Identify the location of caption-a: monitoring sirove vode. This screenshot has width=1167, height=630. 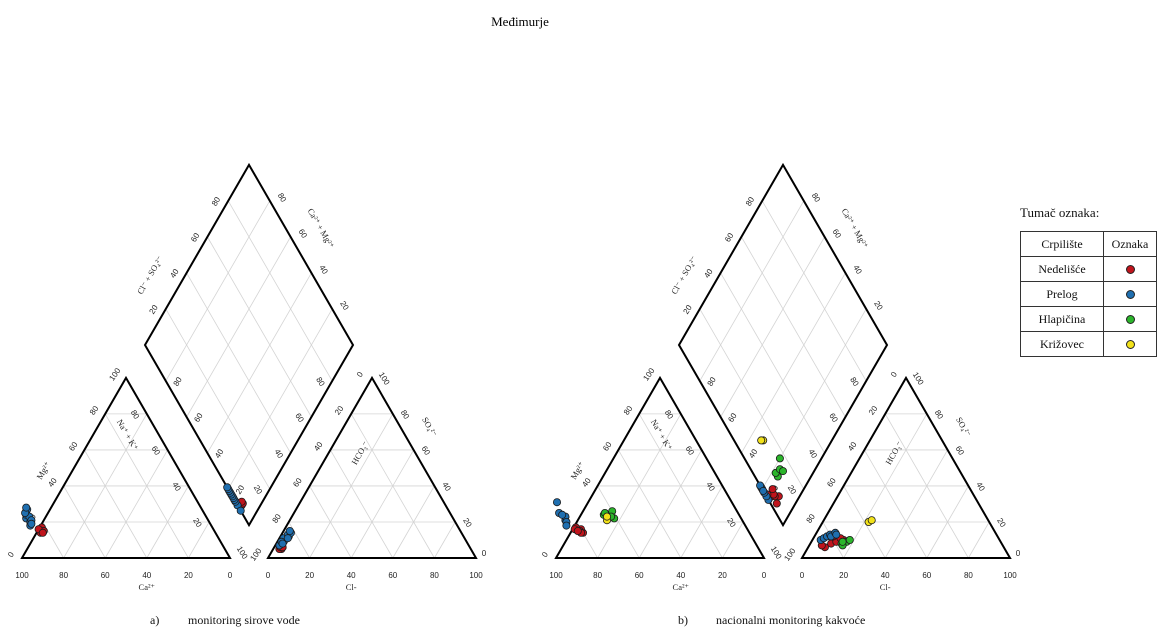
(244, 620).